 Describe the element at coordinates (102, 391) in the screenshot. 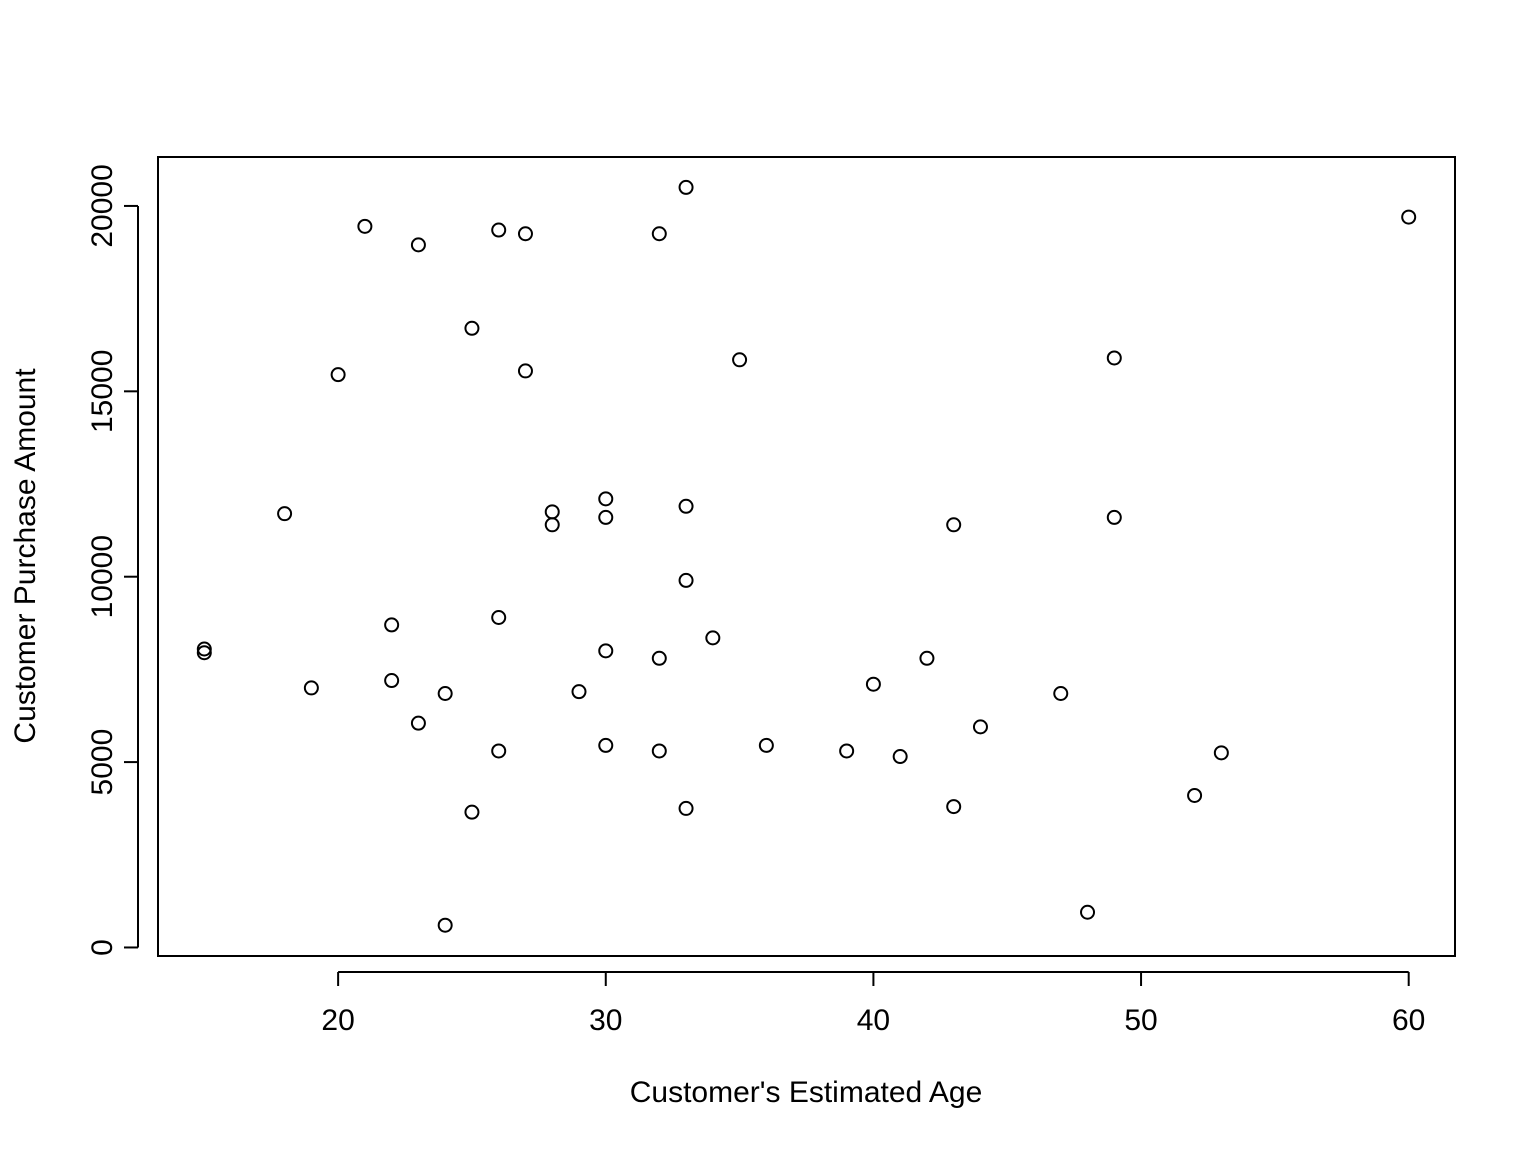

I see `y-tick-label: 15000` at that location.